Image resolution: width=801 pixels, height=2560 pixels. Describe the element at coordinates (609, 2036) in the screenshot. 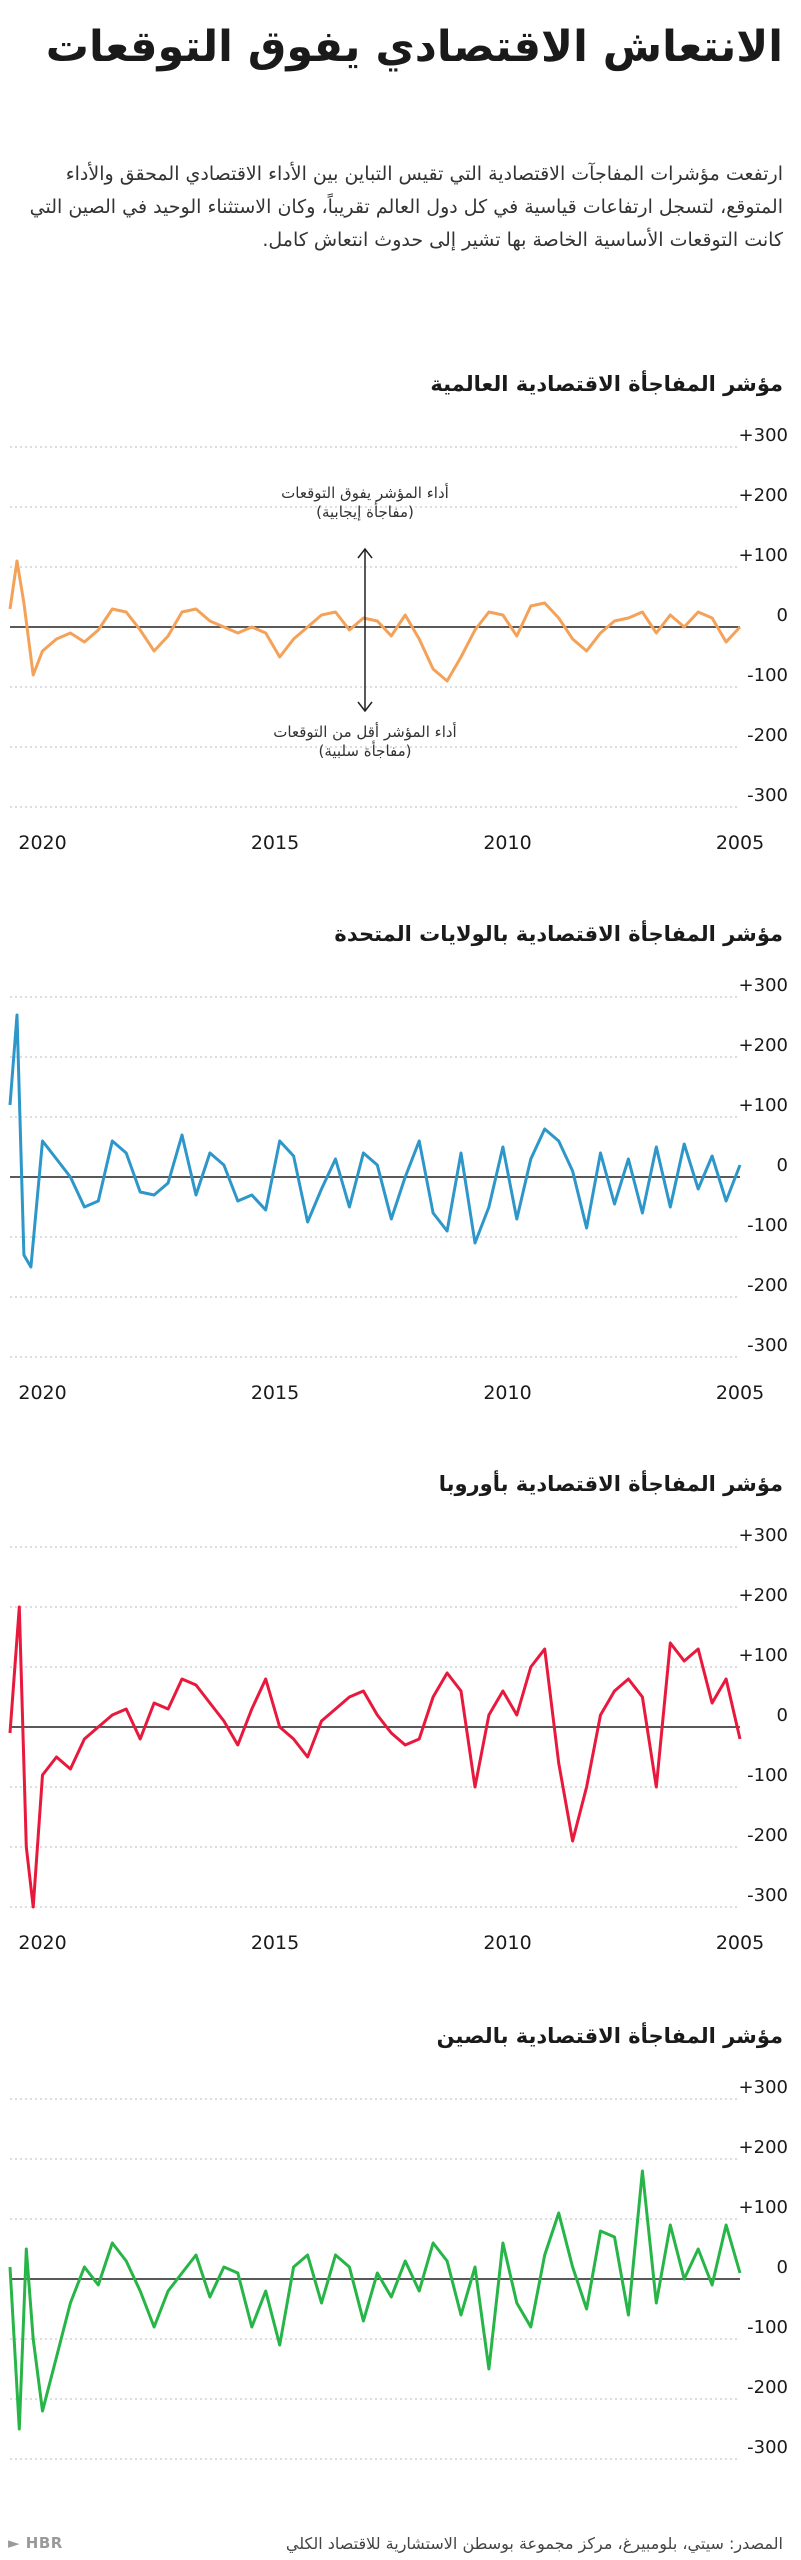

I see `chart-title: مؤشر المفاجأة الاقتصادية بالصين` at that location.